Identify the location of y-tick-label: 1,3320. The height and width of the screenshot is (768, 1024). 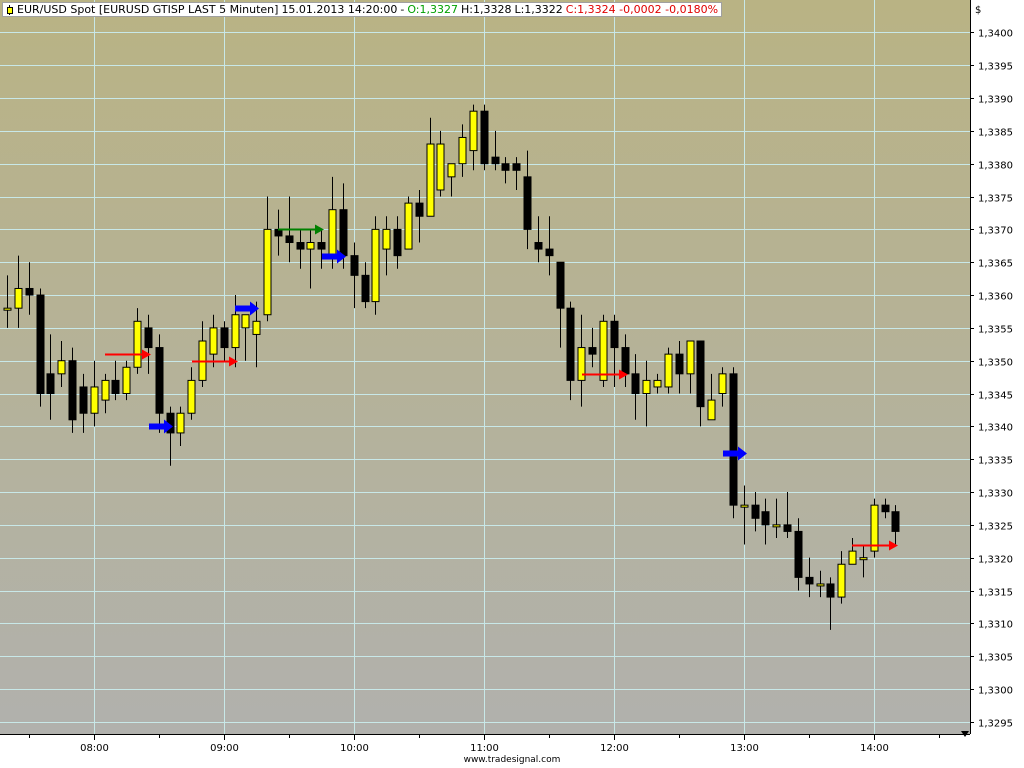
(995, 560).